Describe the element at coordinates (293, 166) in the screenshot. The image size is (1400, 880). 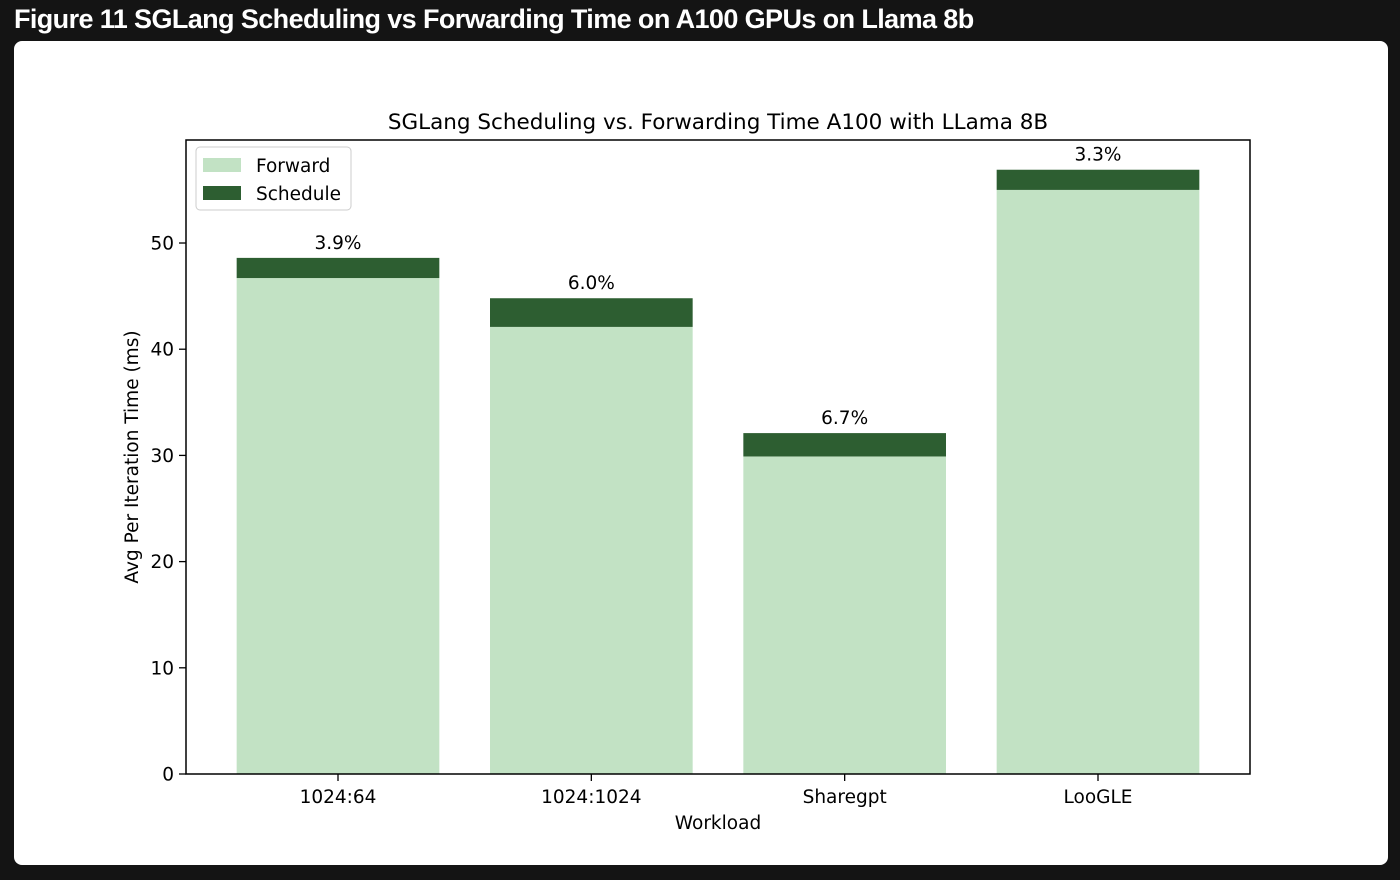
I see `legend-label-forward: Forward` at that location.